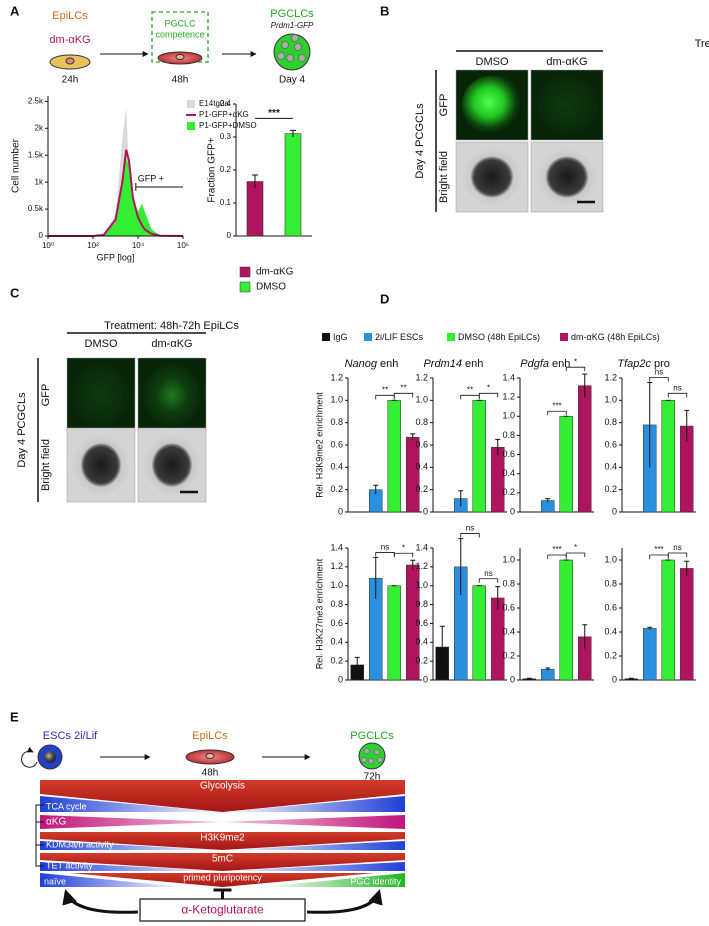 The width and height of the screenshot is (709, 926). Describe the element at coordinates (48, 245) in the screenshot. I see `x-tick-label: 10⁰` at that location.